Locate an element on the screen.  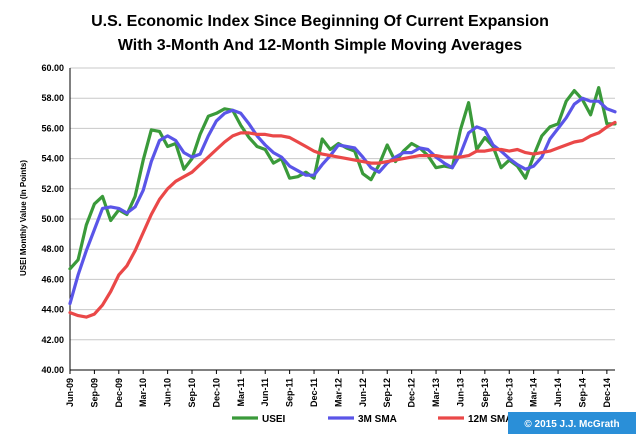
y-tick-label: 50.00 is located at coordinates (52, 219).